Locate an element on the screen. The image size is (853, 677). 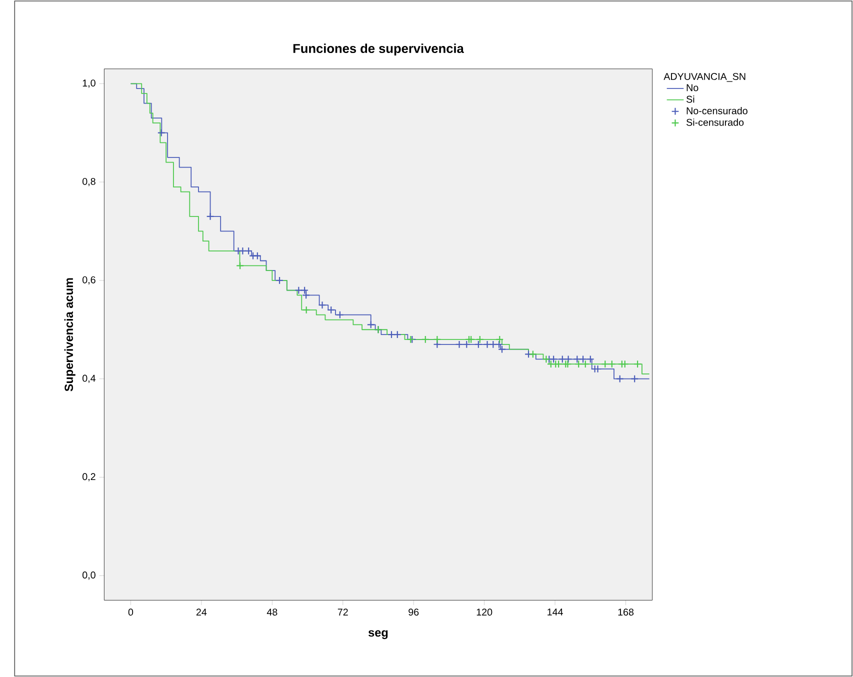
y-tick-label: 0,4 is located at coordinates (89, 378).